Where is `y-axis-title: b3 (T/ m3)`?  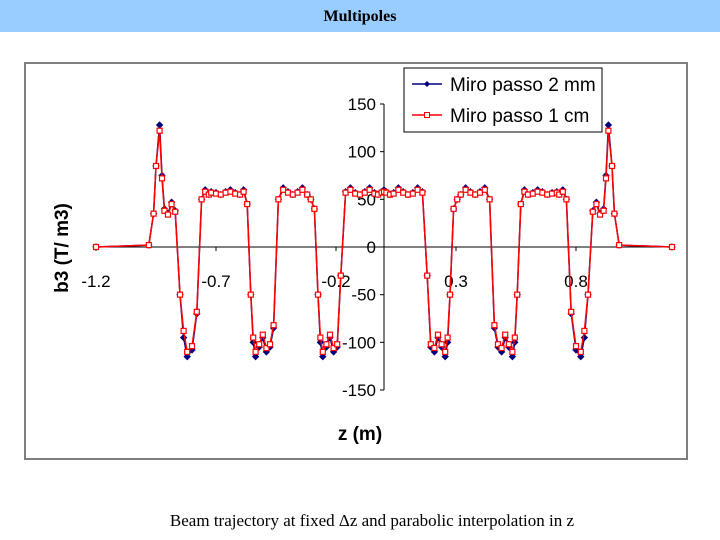 y-axis-title: b3 (T/ m3) is located at coordinates (62, 248).